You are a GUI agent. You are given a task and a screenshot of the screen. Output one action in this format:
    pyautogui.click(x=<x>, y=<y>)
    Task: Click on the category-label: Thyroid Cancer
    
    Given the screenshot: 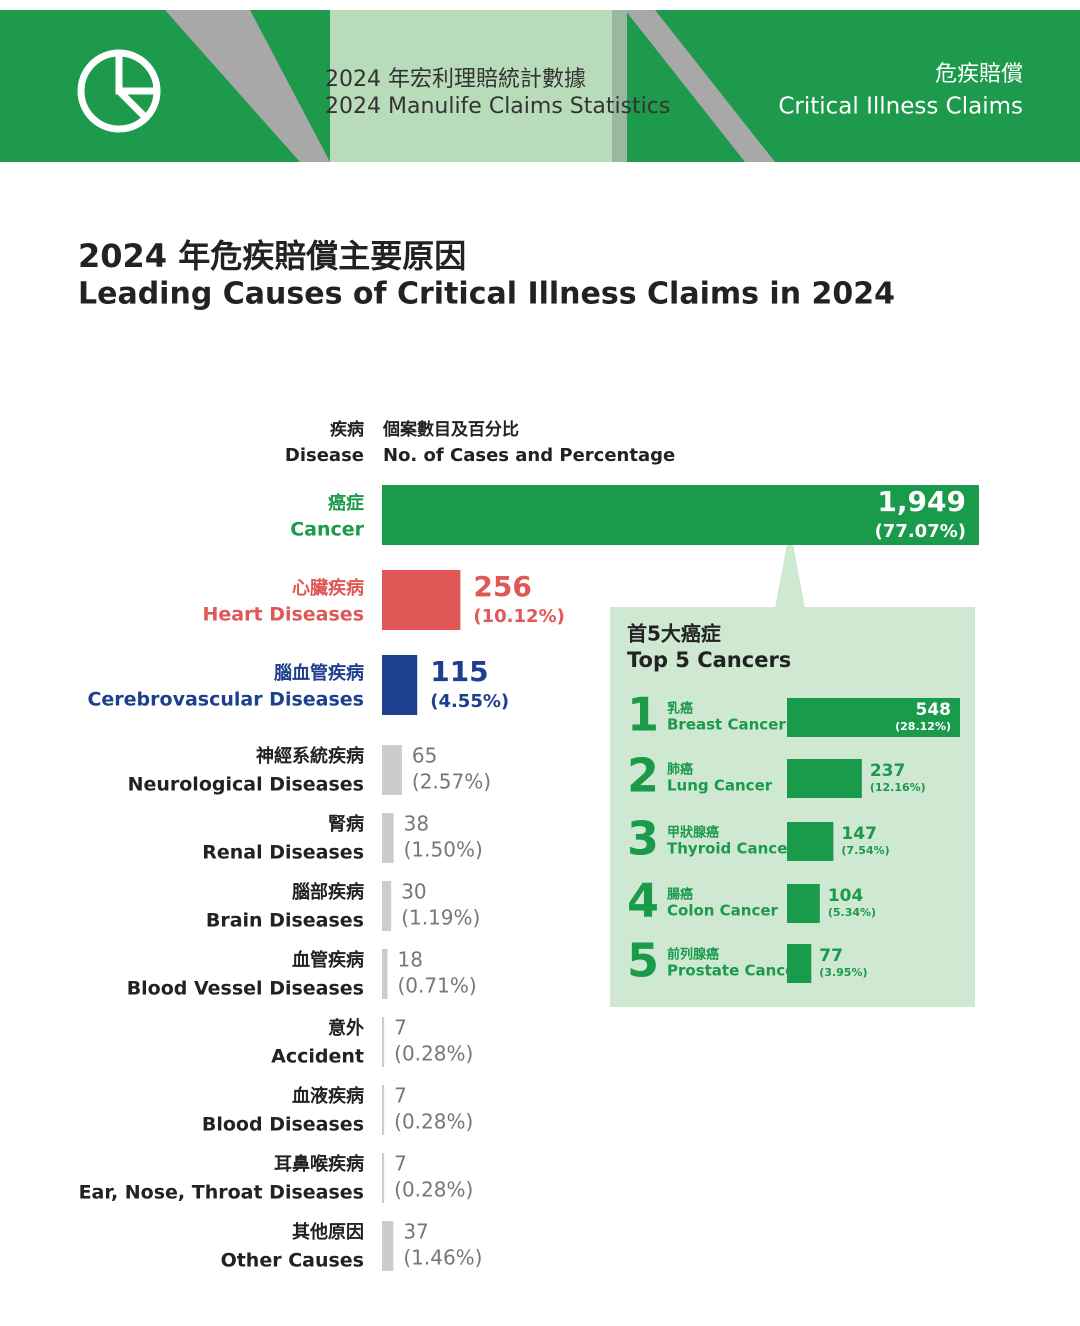 What is the action you would take?
    pyautogui.click(x=731, y=849)
    